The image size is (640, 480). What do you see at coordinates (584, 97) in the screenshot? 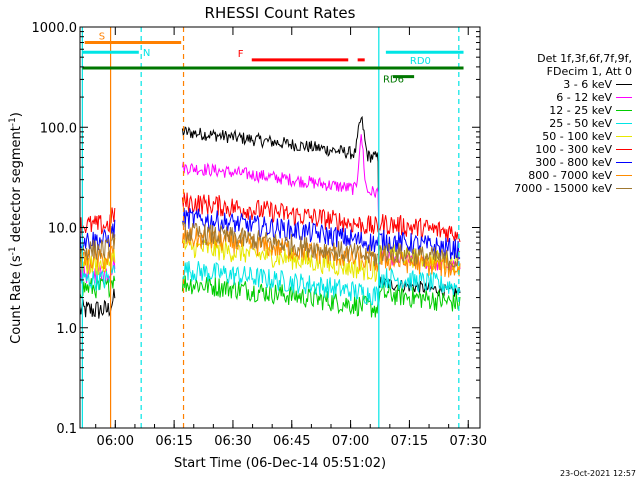
I see `legend-entry-label: 6 - 12 keV` at bounding box center [584, 97].